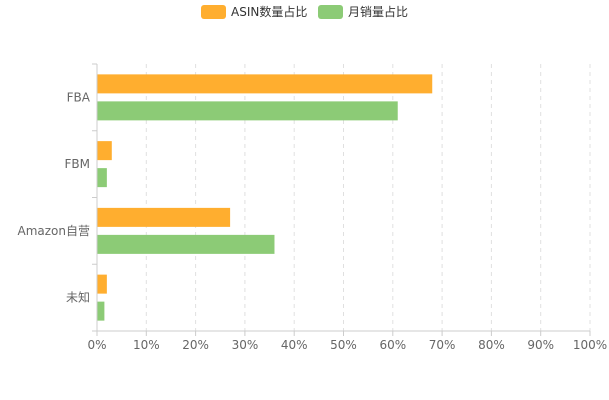 The height and width of the screenshot is (400, 609). I want to click on legend: ASIN数量占比 月销量占比, so click(304, 11).